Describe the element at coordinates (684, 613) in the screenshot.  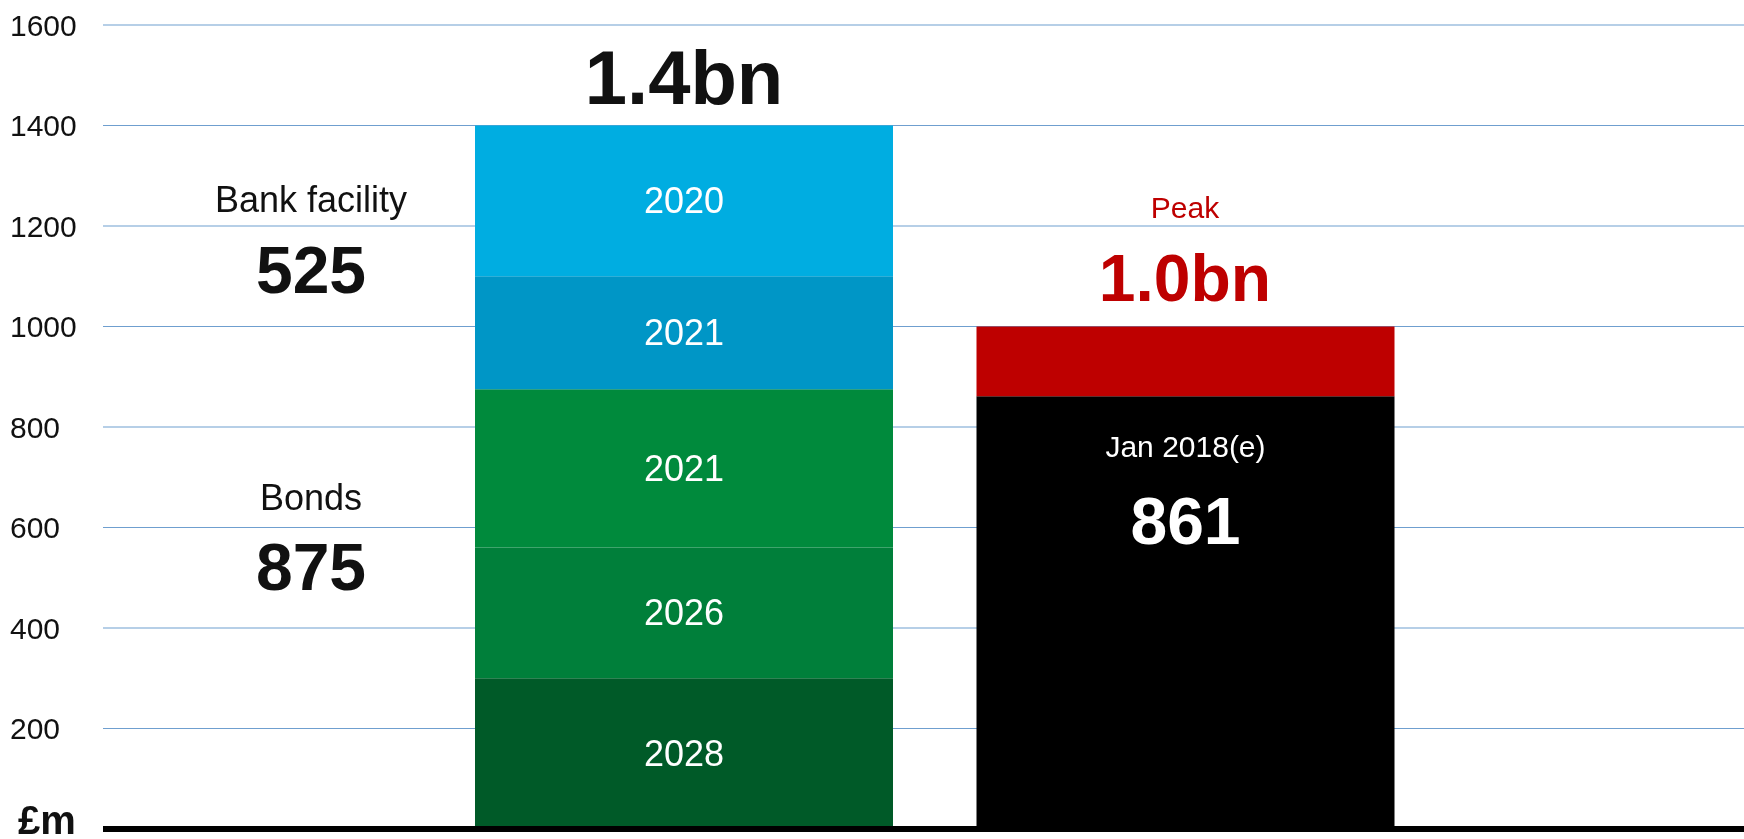
I see `series-label: 2026` at that location.